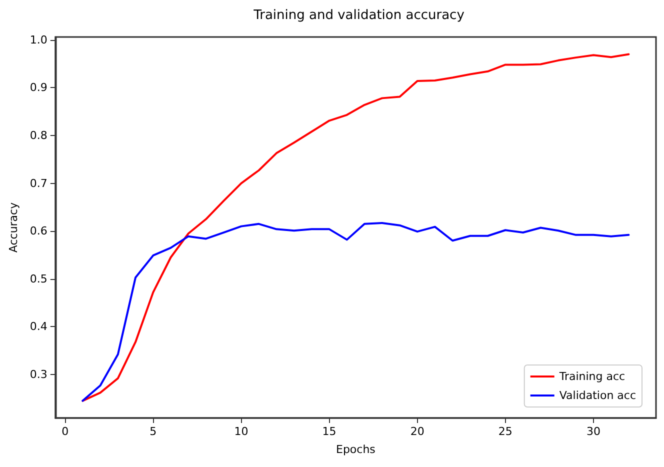  Describe the element at coordinates (153, 431) in the screenshot. I see `x-tick-label: 5` at that location.